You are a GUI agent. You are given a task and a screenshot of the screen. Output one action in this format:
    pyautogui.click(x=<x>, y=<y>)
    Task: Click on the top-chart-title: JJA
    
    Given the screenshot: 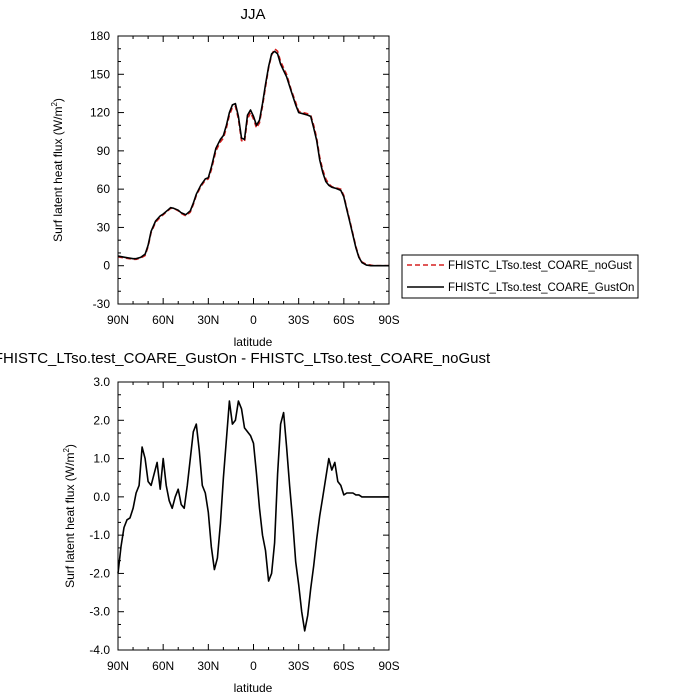 What is the action you would take?
    pyautogui.click(x=252, y=14)
    